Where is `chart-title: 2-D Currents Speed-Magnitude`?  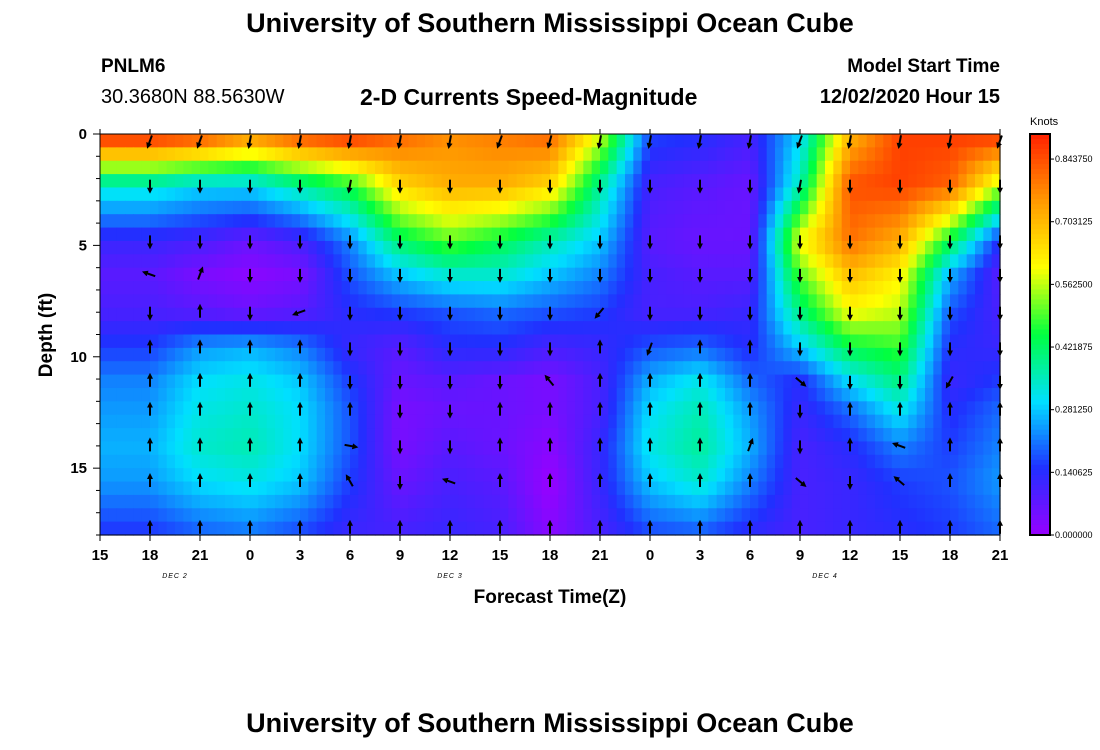 chart-title: 2-D Currents Speed-Magnitude is located at coordinates (529, 97).